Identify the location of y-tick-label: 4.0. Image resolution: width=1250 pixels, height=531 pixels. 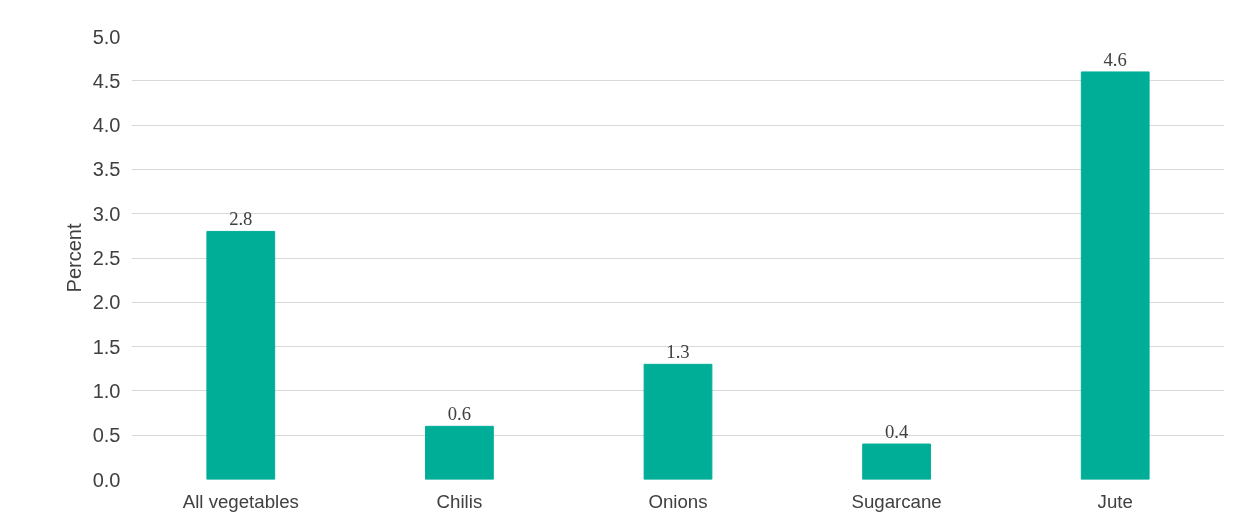
(106, 125).